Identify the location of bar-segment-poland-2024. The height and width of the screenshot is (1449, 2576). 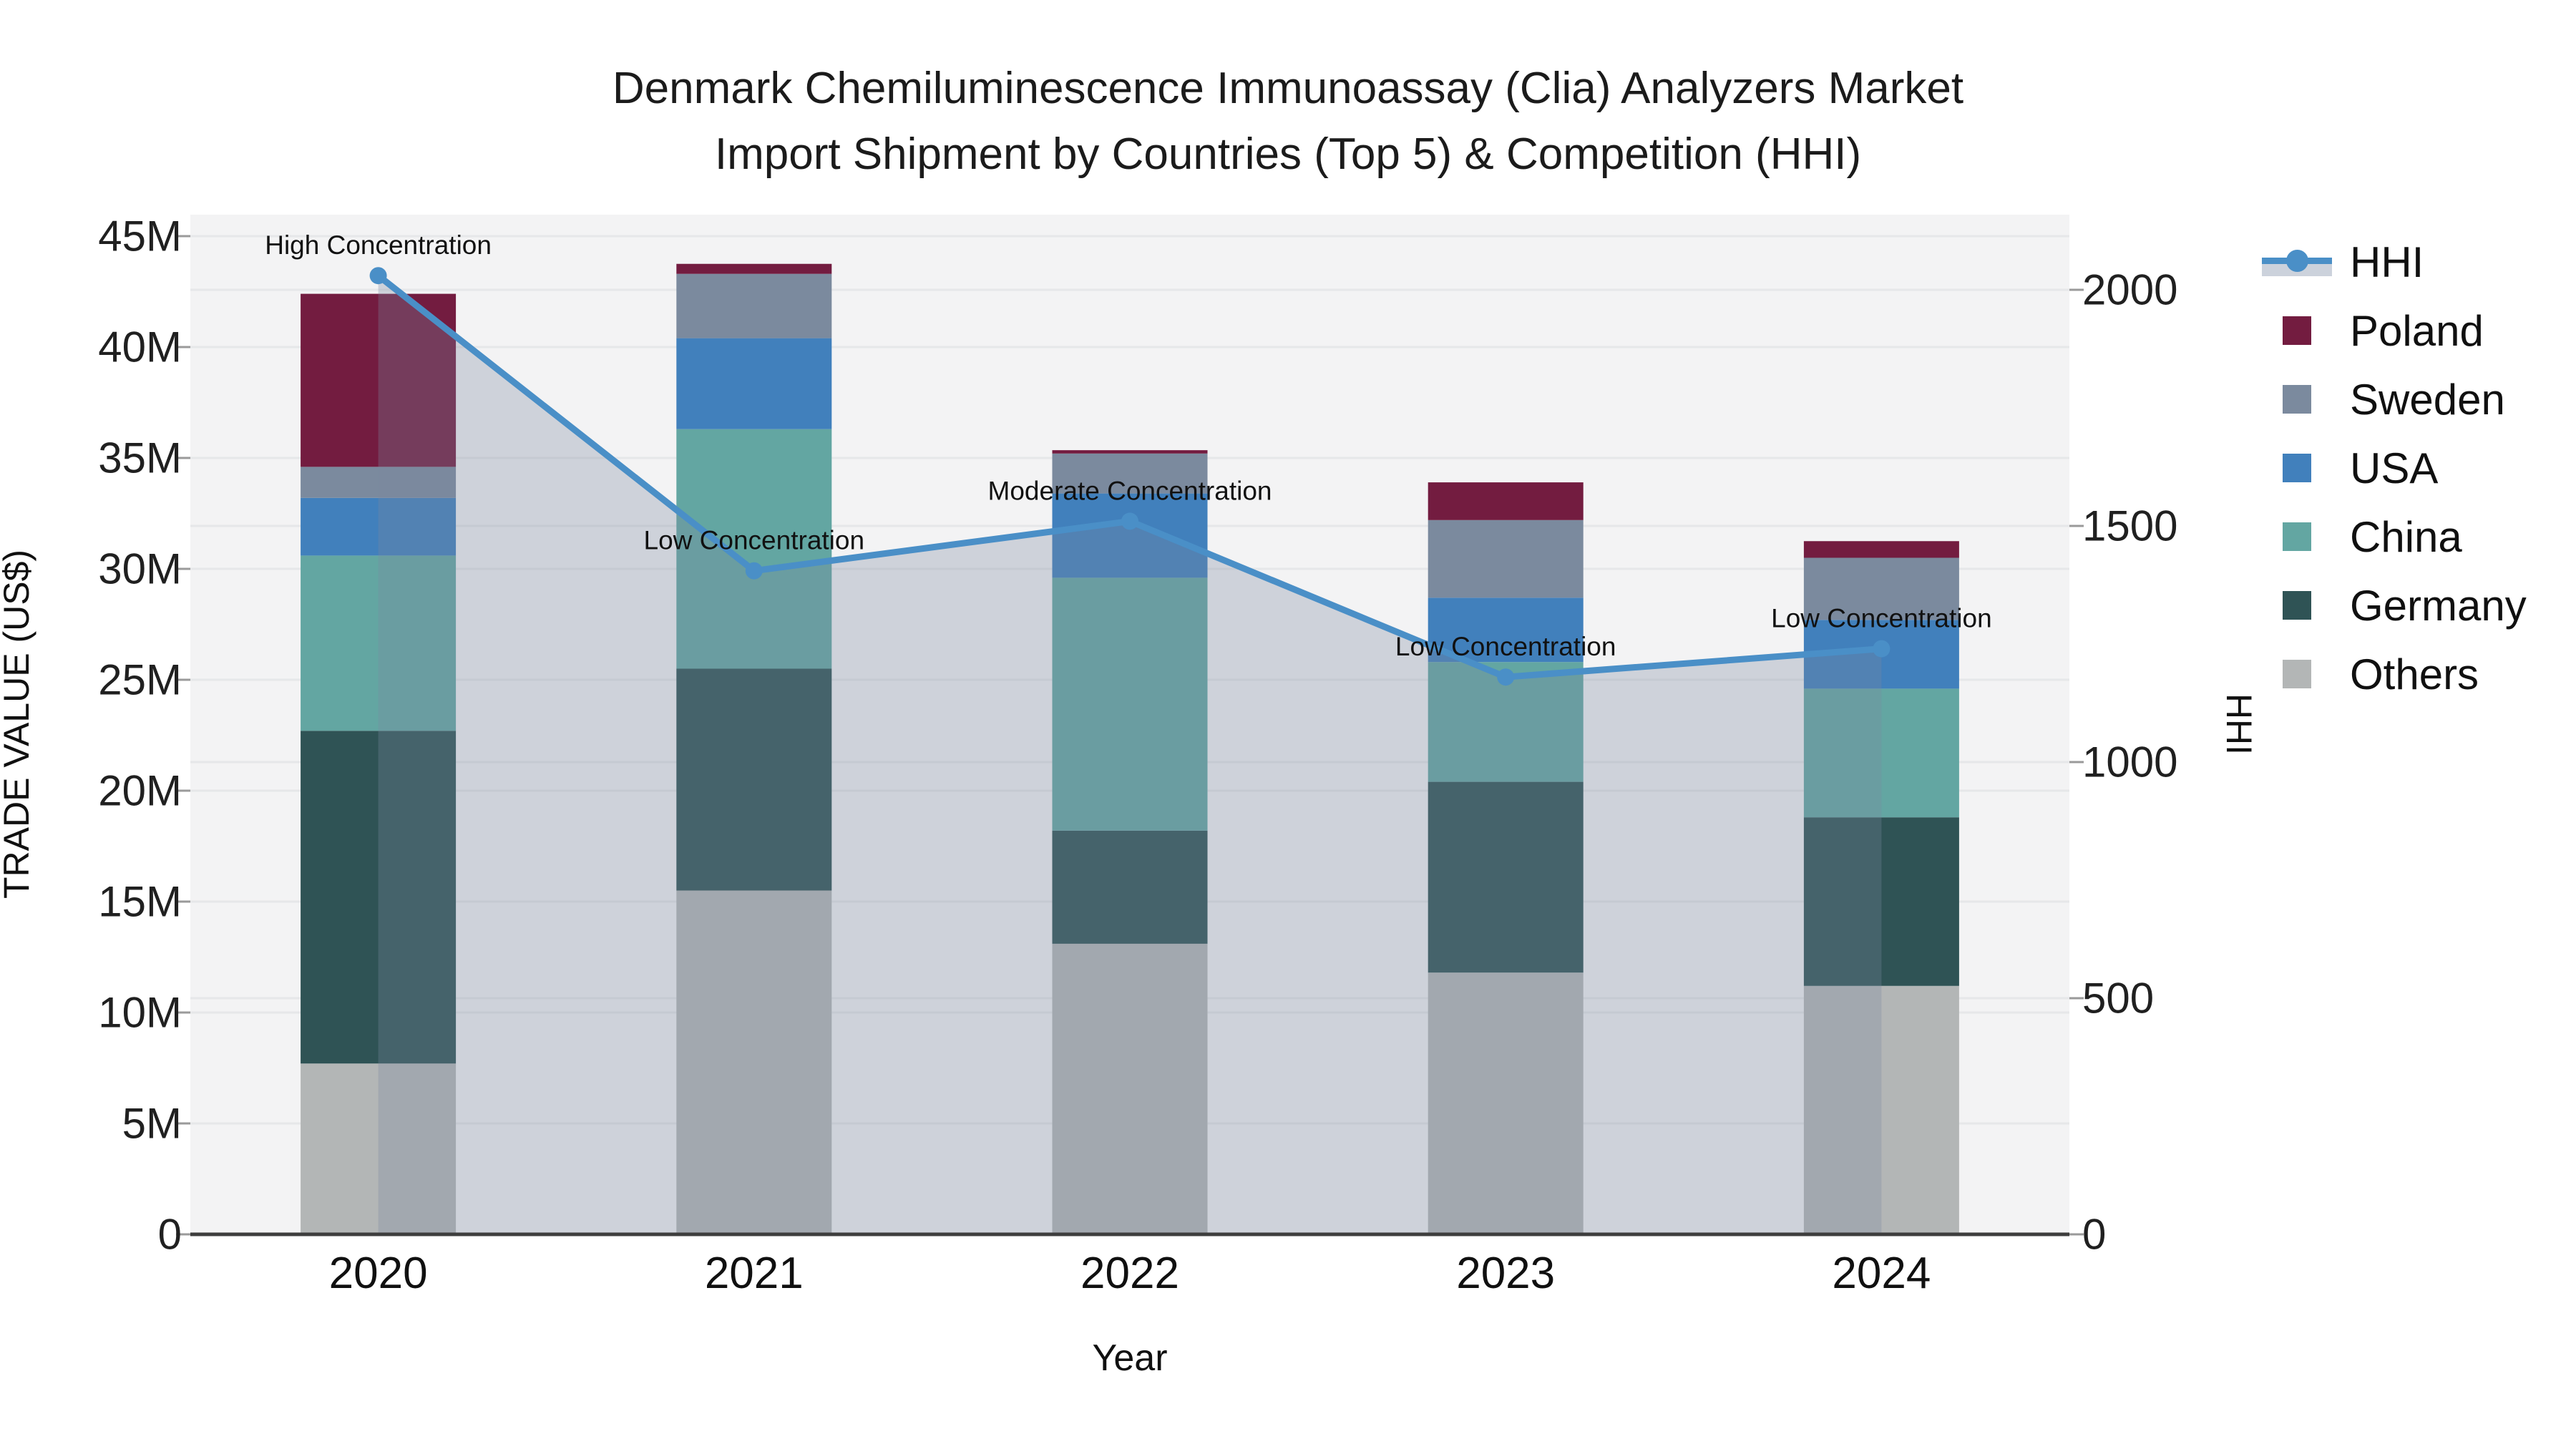
(1881, 549).